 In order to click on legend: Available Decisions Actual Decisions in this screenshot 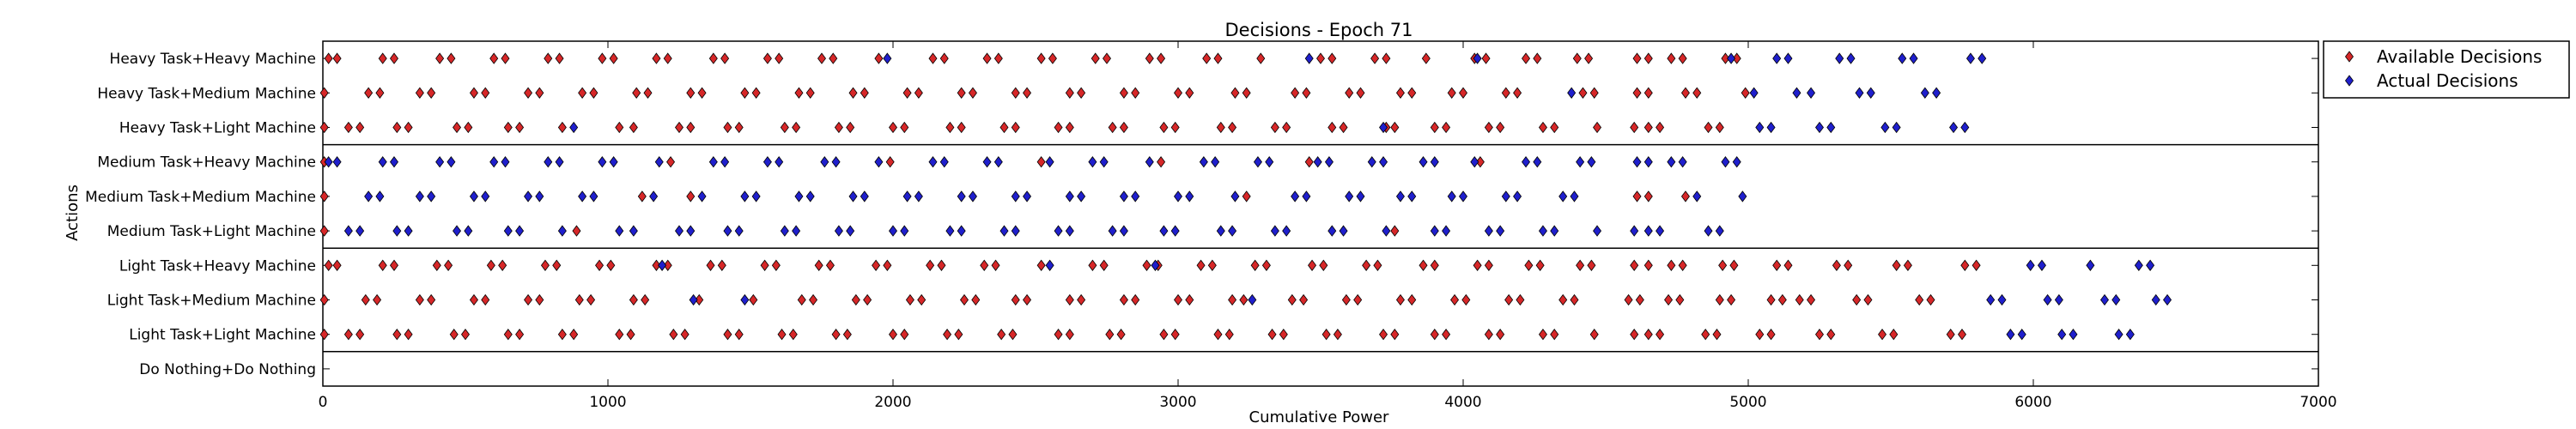, I will do `click(2446, 69)`.